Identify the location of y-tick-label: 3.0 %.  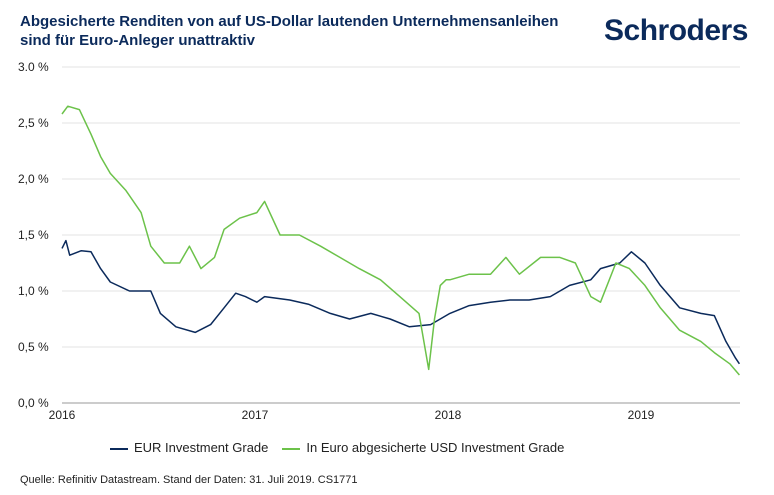
(33, 67).